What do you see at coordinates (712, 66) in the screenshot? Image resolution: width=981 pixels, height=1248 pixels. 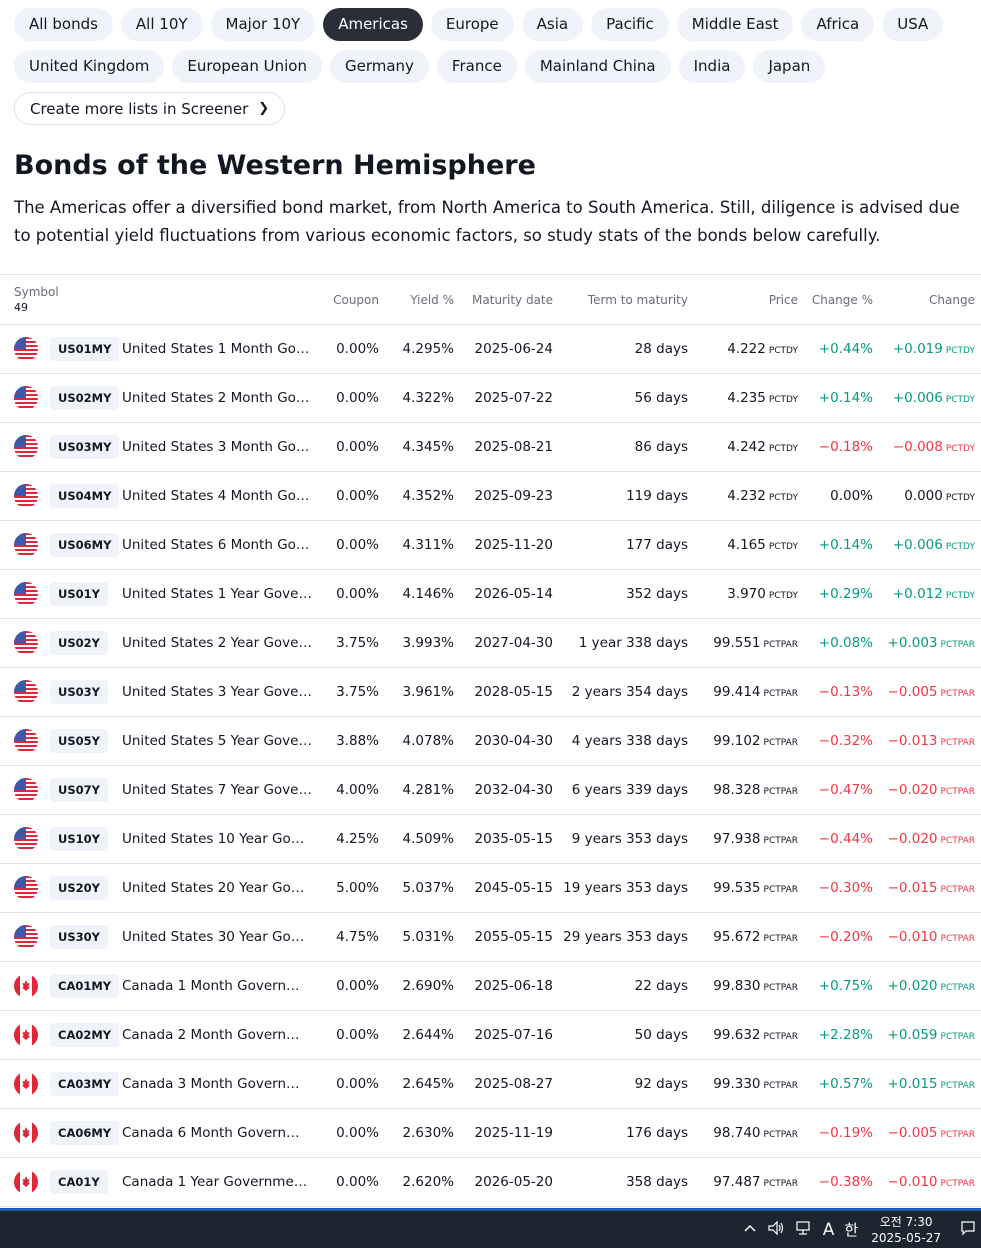 I see `filter-pill-india: India` at bounding box center [712, 66].